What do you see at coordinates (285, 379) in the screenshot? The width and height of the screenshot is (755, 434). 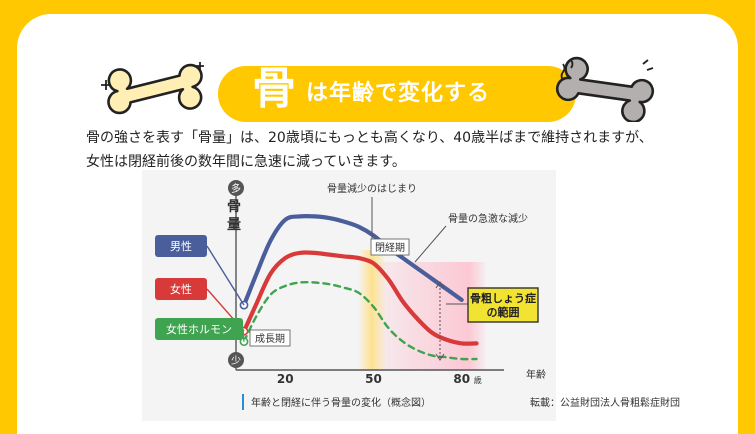 I see `x-tick-label-20: 20` at bounding box center [285, 379].